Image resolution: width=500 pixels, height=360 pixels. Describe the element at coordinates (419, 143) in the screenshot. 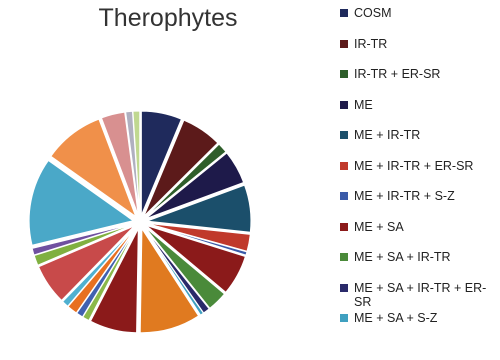

I see `legend-item: ME + IR-TR` at that location.